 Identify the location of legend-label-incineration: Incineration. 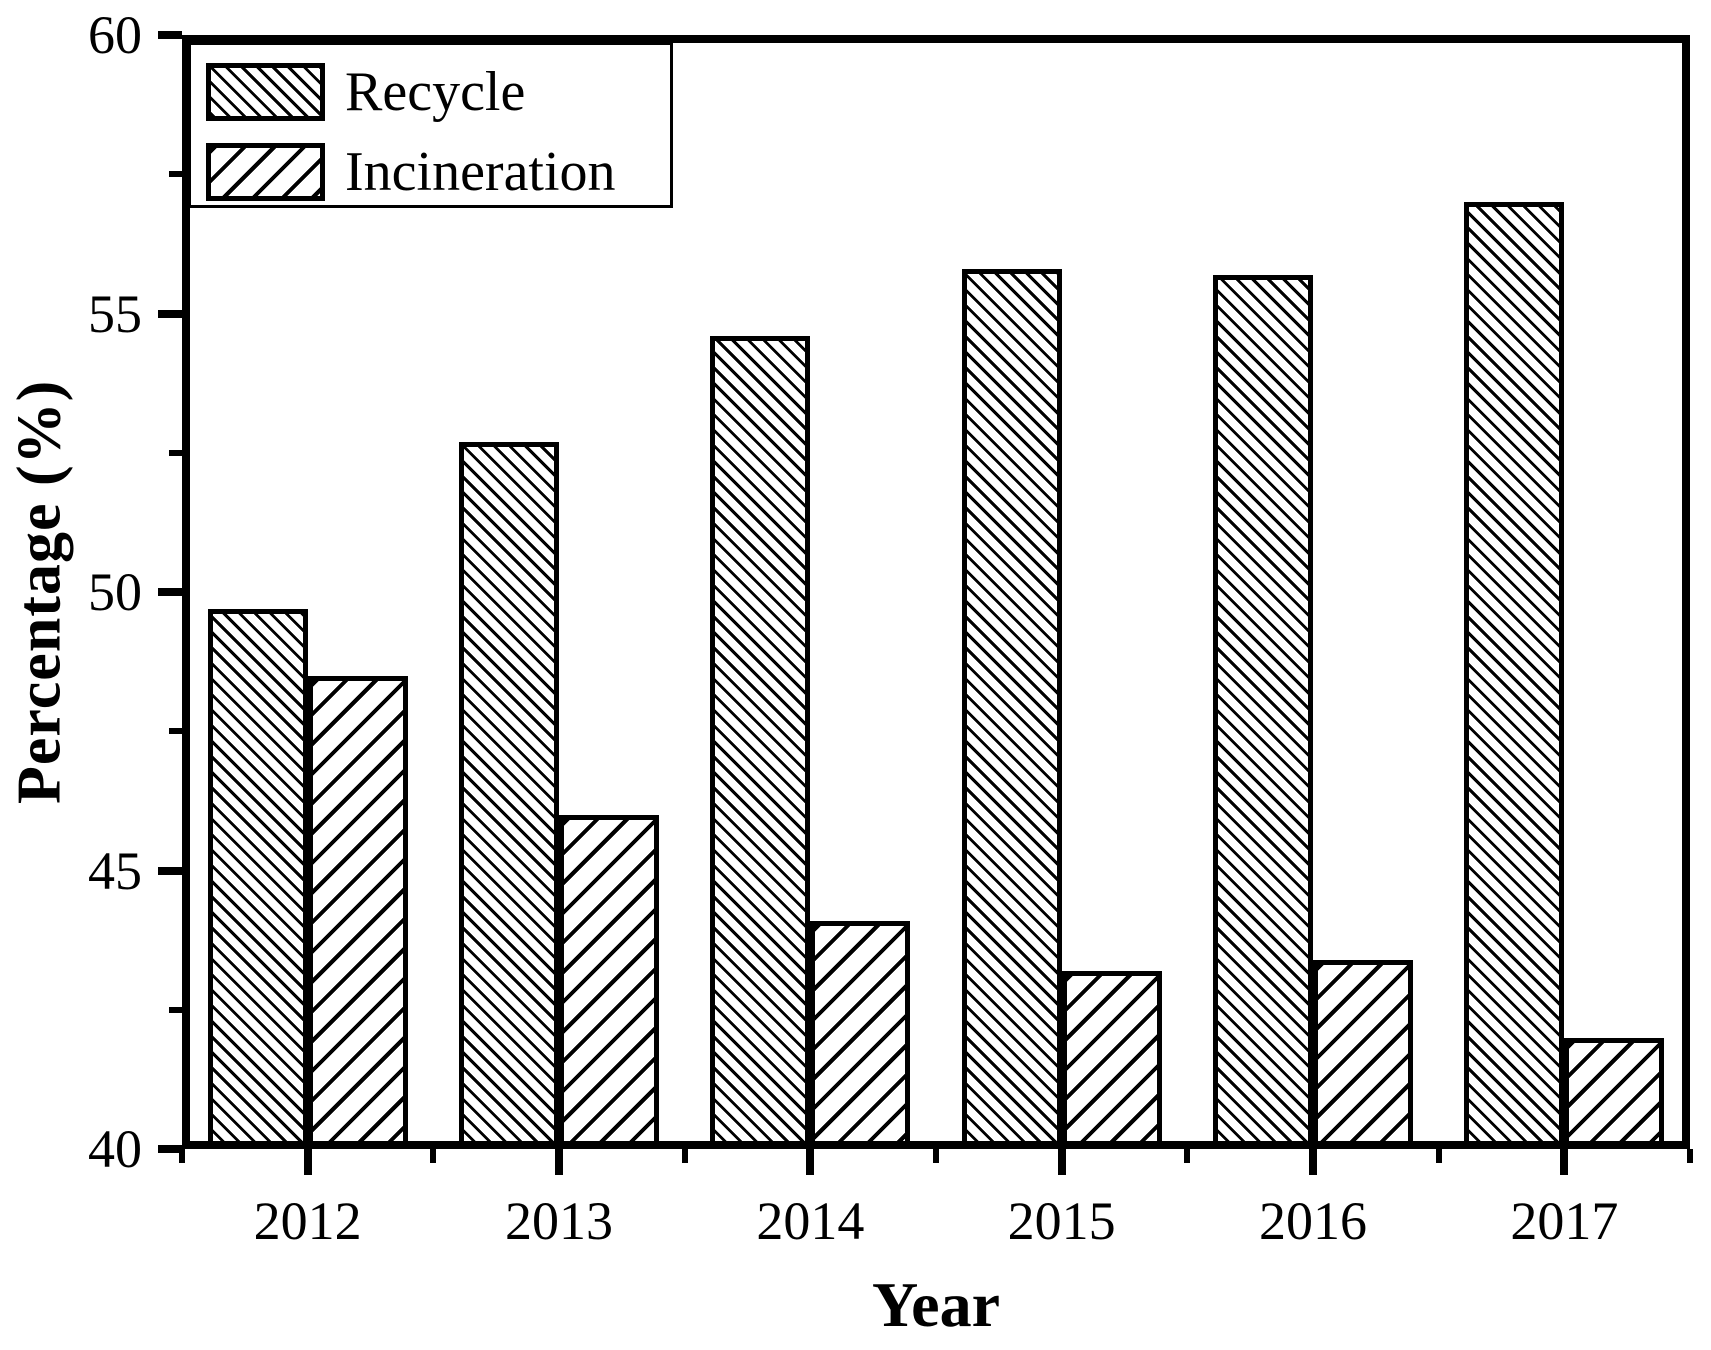
(480, 172).